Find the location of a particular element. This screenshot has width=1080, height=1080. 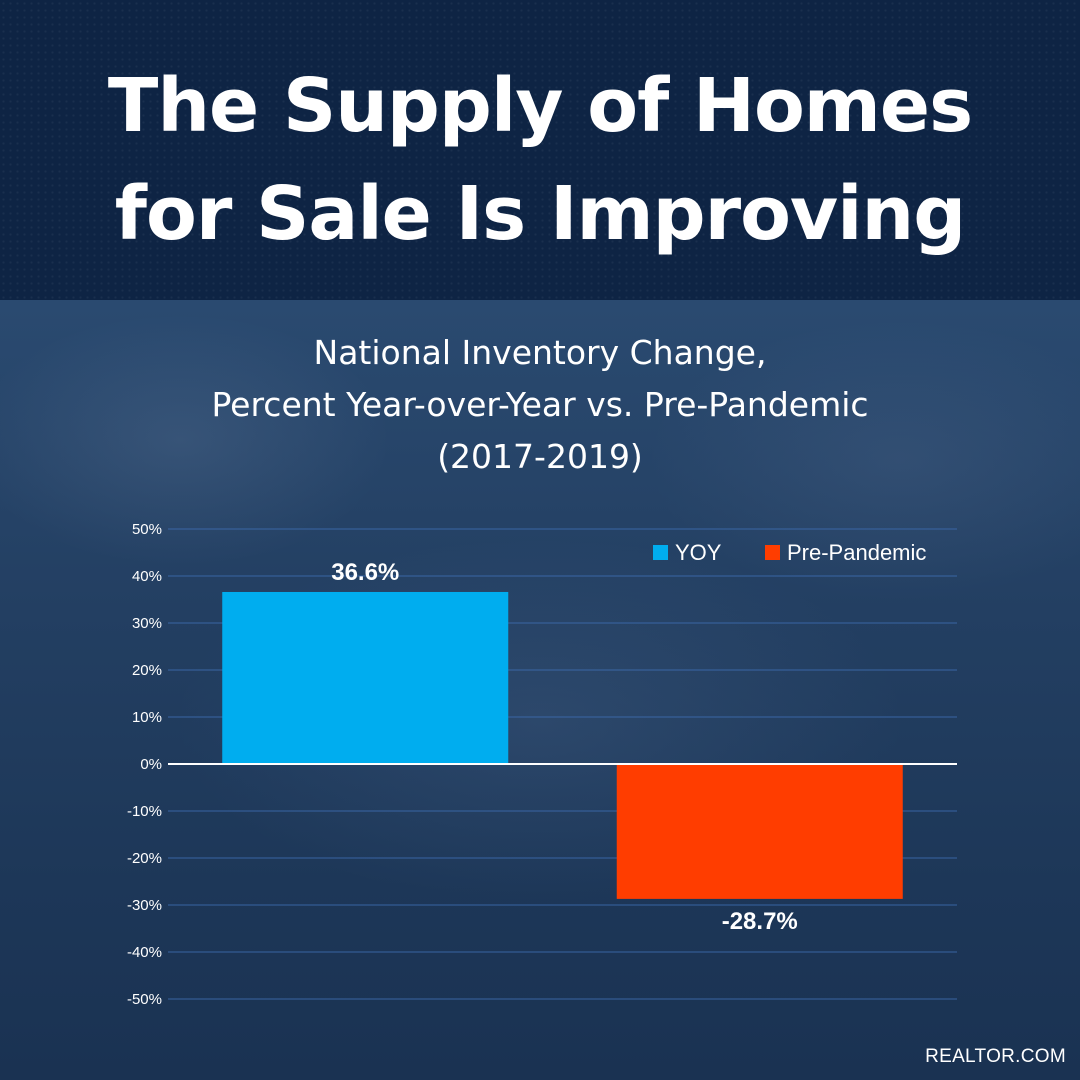

y-tick-label: 30% is located at coordinates (147, 623).